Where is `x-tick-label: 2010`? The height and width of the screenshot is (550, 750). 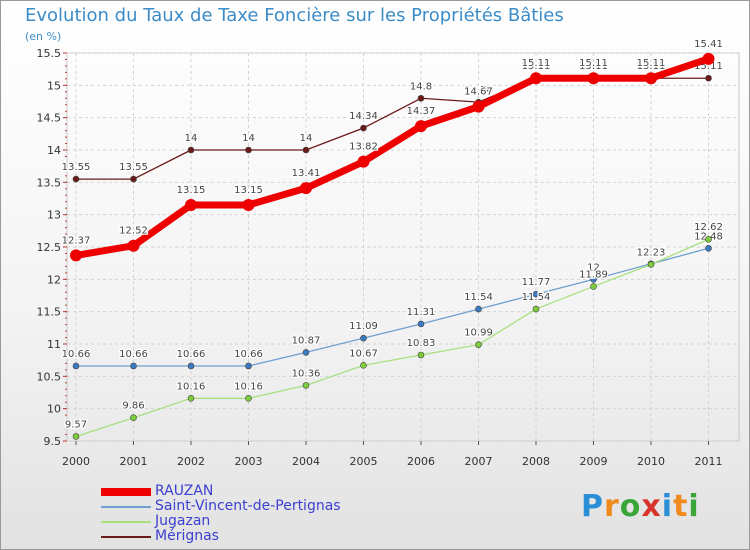 x-tick-label: 2010 is located at coordinates (651, 461).